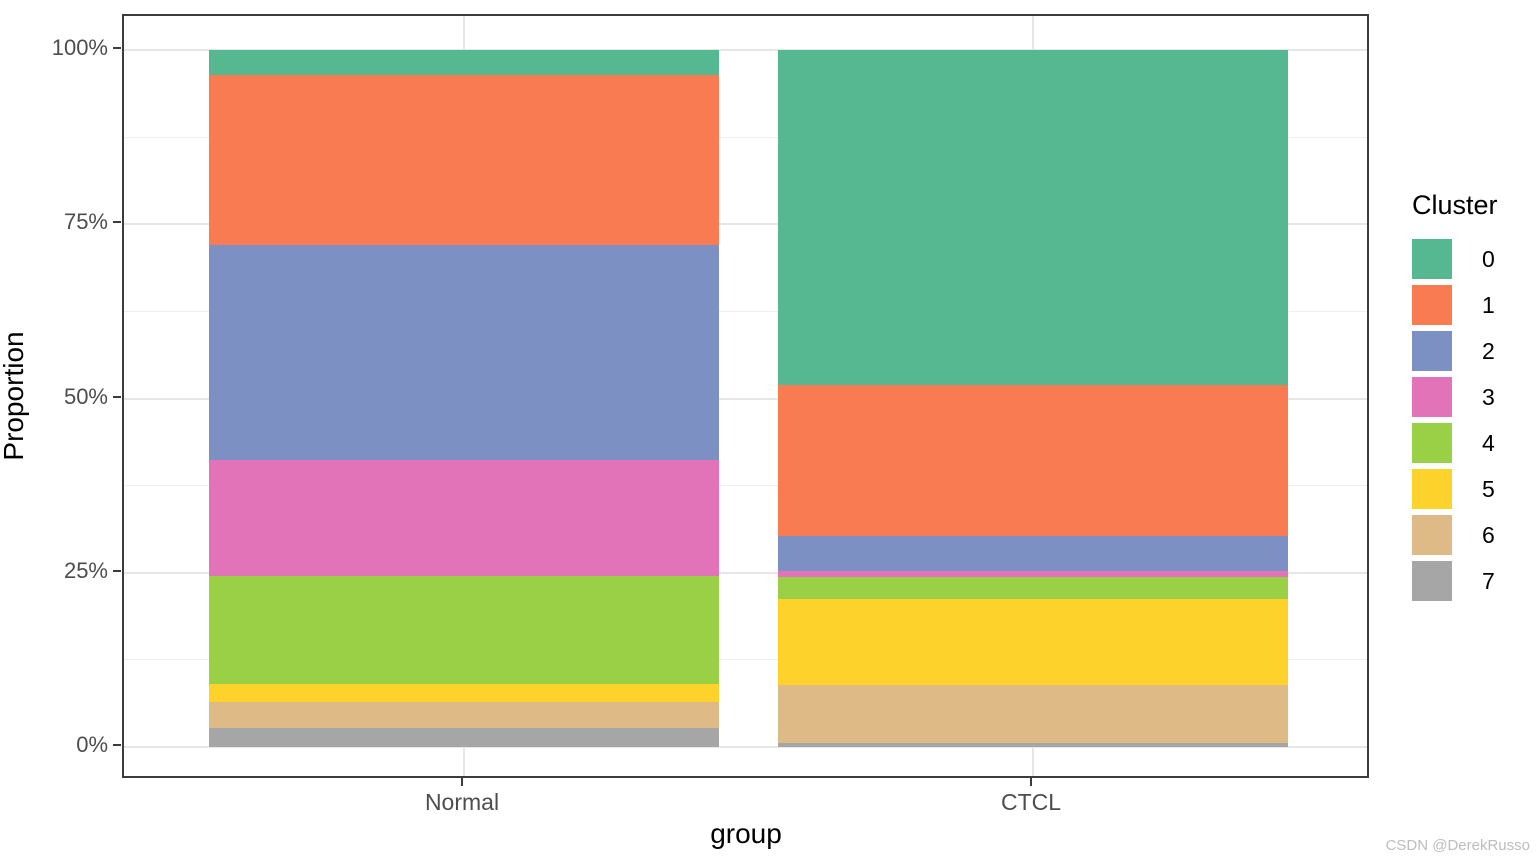 The image size is (1536, 864). What do you see at coordinates (1488, 442) in the screenshot?
I see `legend-label-4: 4` at bounding box center [1488, 442].